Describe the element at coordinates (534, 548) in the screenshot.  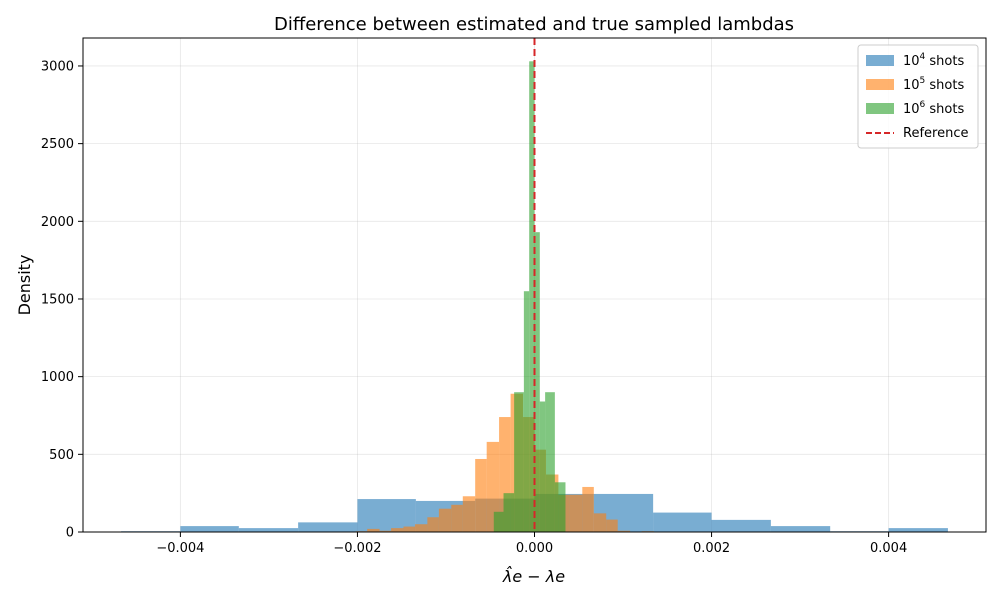
I see `x-tick-label: 0.000` at that location.